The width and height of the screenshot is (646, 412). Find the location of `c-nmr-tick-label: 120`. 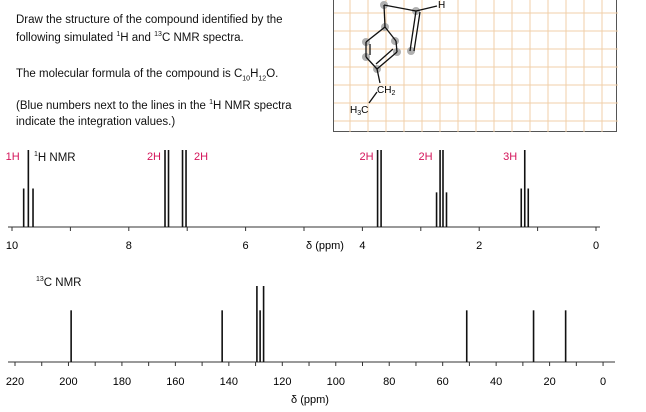

c-nmr-tick-label: 120 is located at coordinates (282, 382).